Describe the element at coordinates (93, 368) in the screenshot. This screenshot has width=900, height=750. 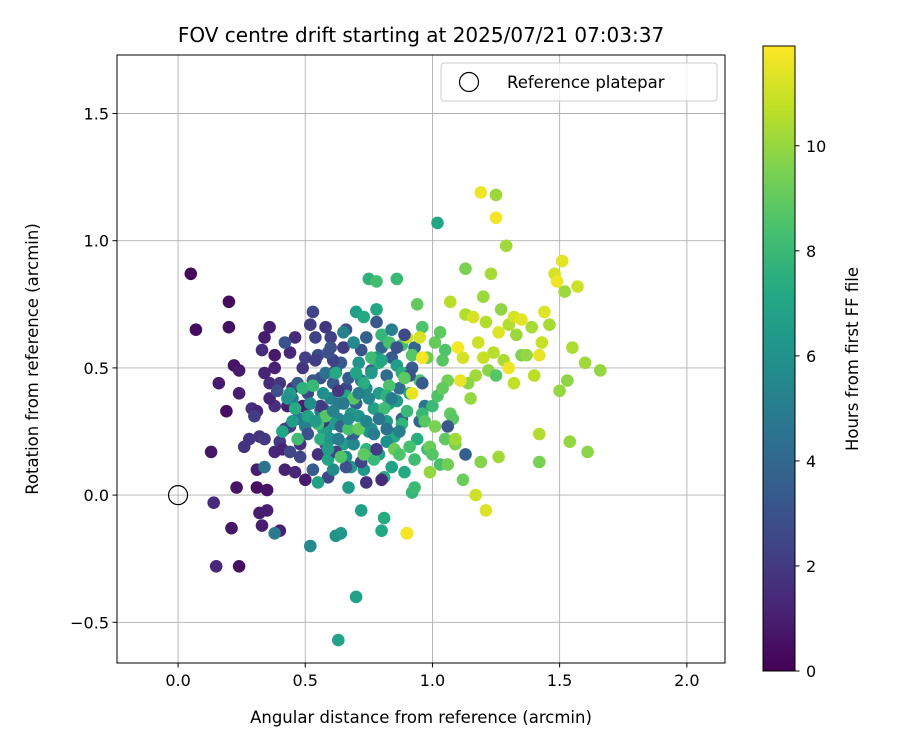
I see `y-axis: −0.5 0.0 0.5 1.0 1.5` at that location.